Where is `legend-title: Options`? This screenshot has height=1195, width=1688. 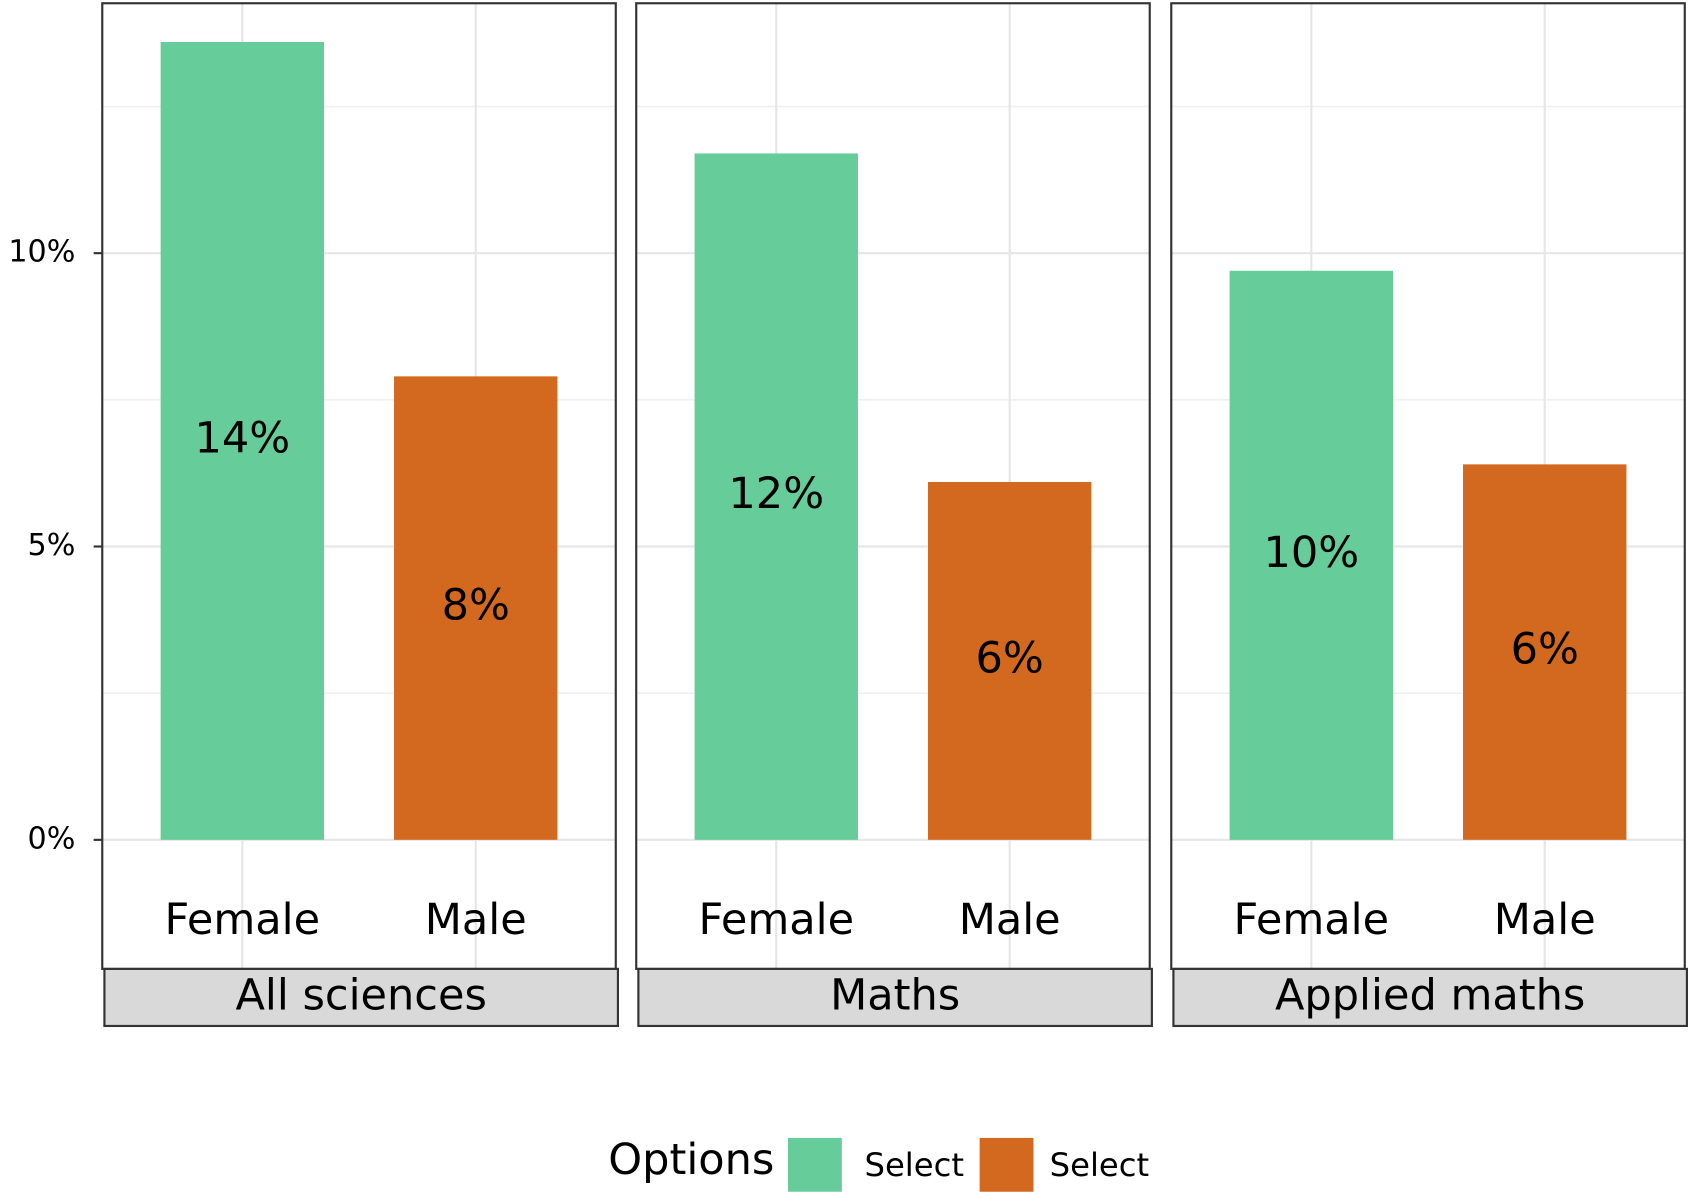 legend-title: Options is located at coordinates (691, 1160).